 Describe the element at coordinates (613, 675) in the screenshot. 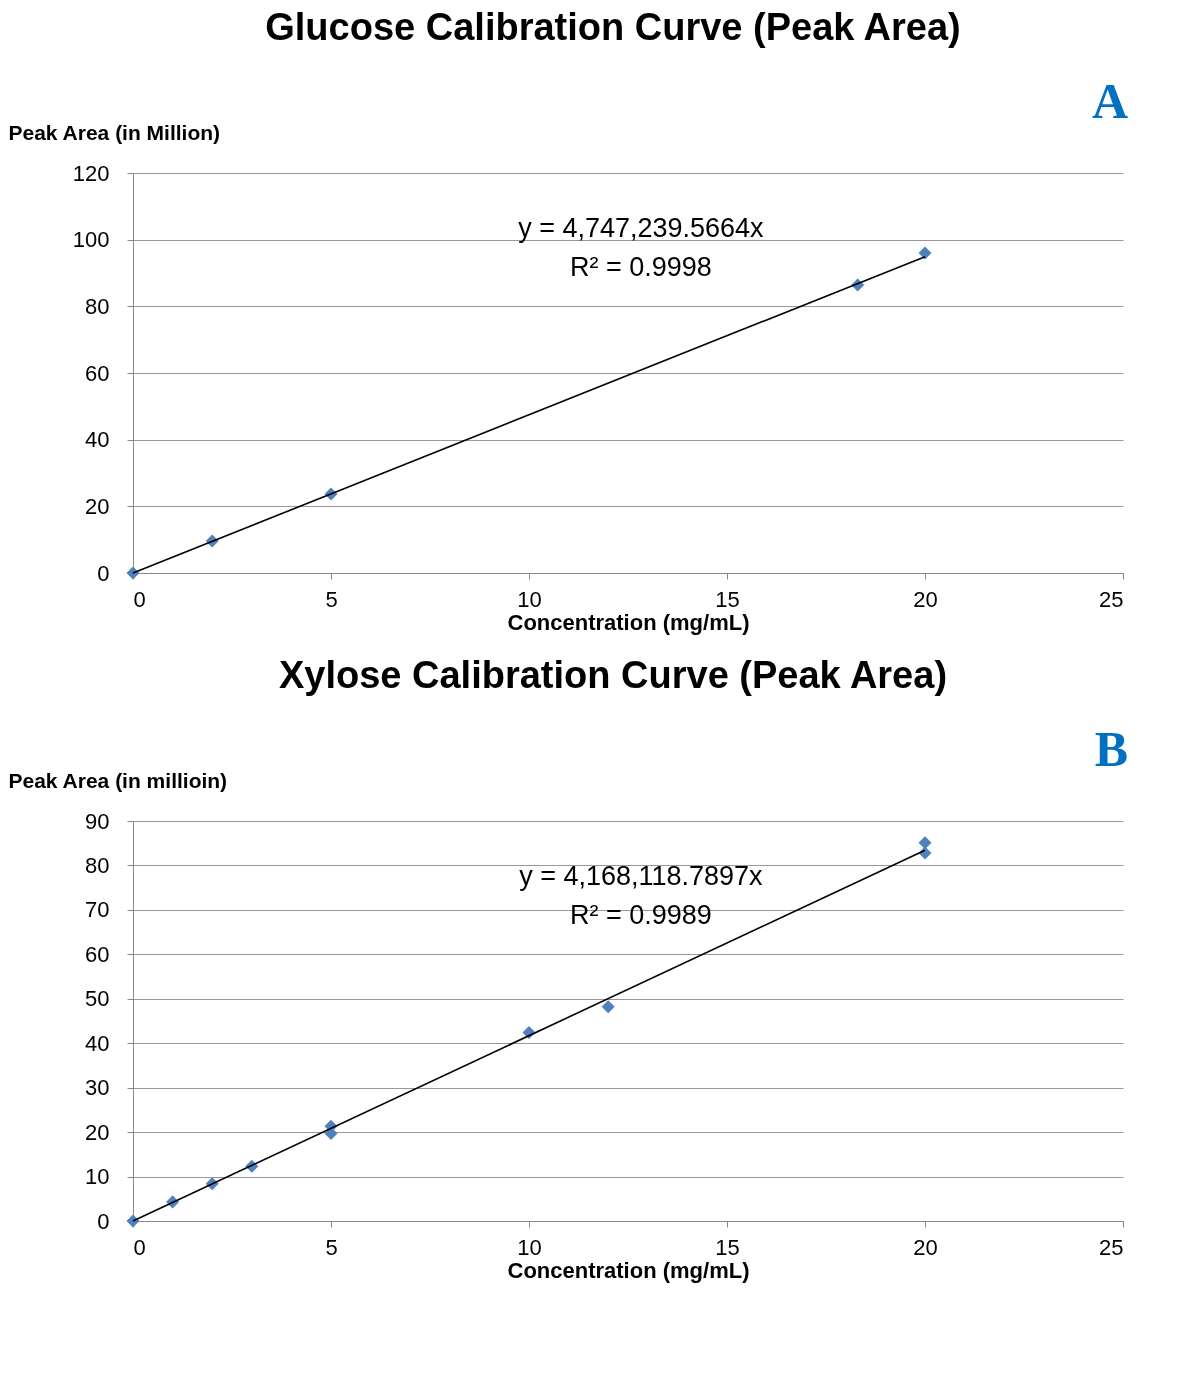

I see `chart-title: Xylose Calibration Curve (Peak Area)` at that location.